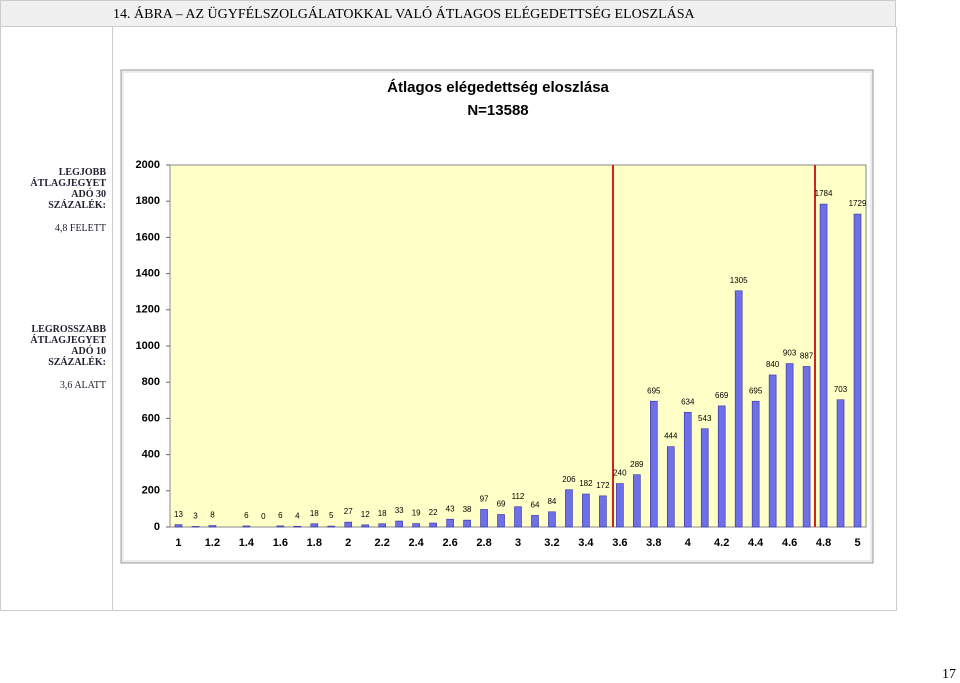 Image resolution: width=960 pixels, height=683 pixels. What do you see at coordinates (148, 310) in the screenshot?
I see `y-tick-label: 1200` at bounding box center [148, 310].